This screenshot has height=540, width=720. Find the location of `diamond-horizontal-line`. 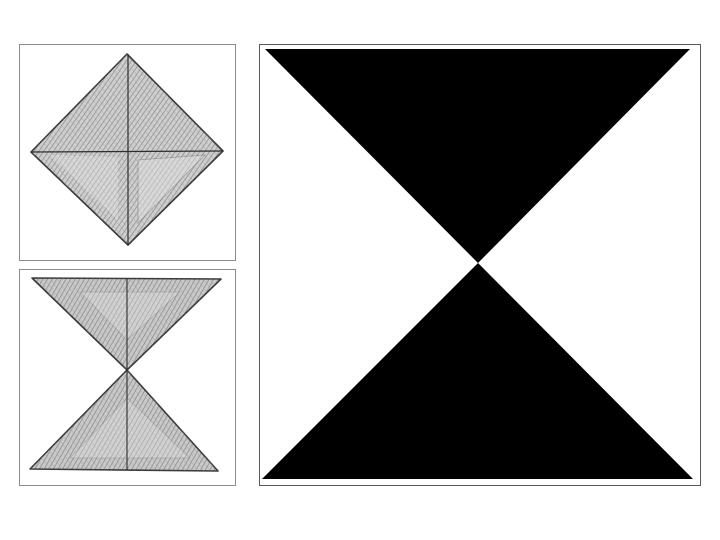

diamond-horizontal-line is located at coordinates (127, 151).